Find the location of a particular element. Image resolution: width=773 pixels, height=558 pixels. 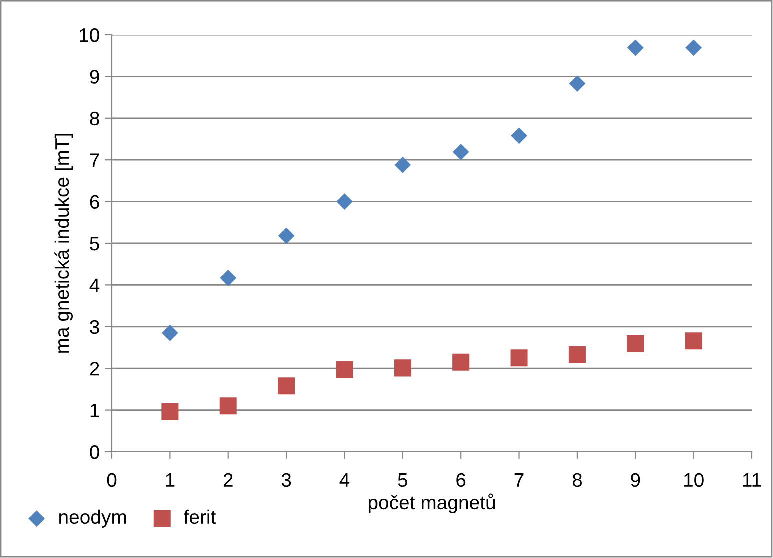

legend-label: neodym is located at coordinates (93, 519).